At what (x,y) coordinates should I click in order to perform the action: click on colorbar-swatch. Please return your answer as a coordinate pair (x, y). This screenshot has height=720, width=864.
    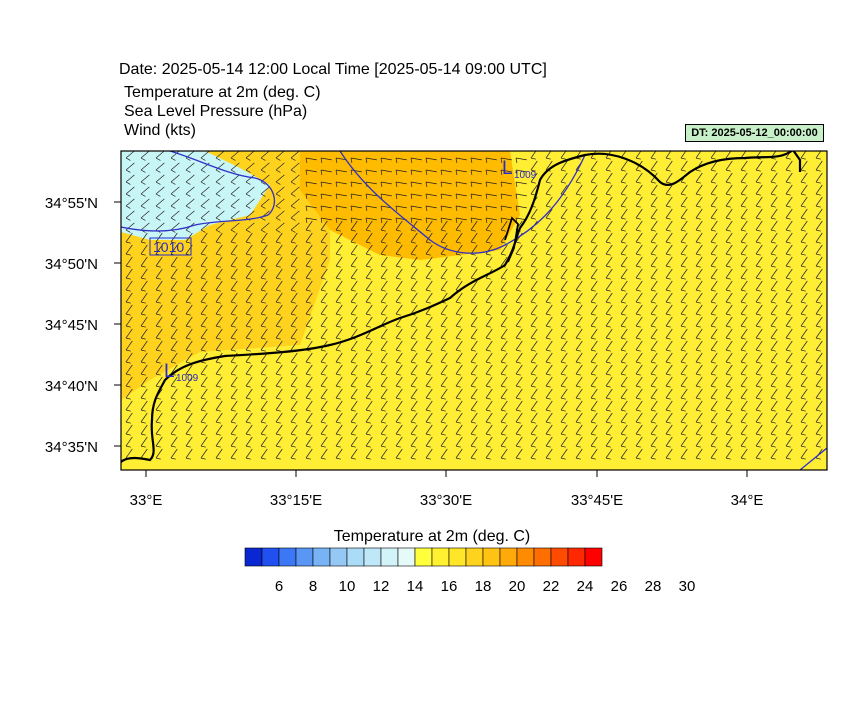
    Looking at the image, I should click on (253, 557).